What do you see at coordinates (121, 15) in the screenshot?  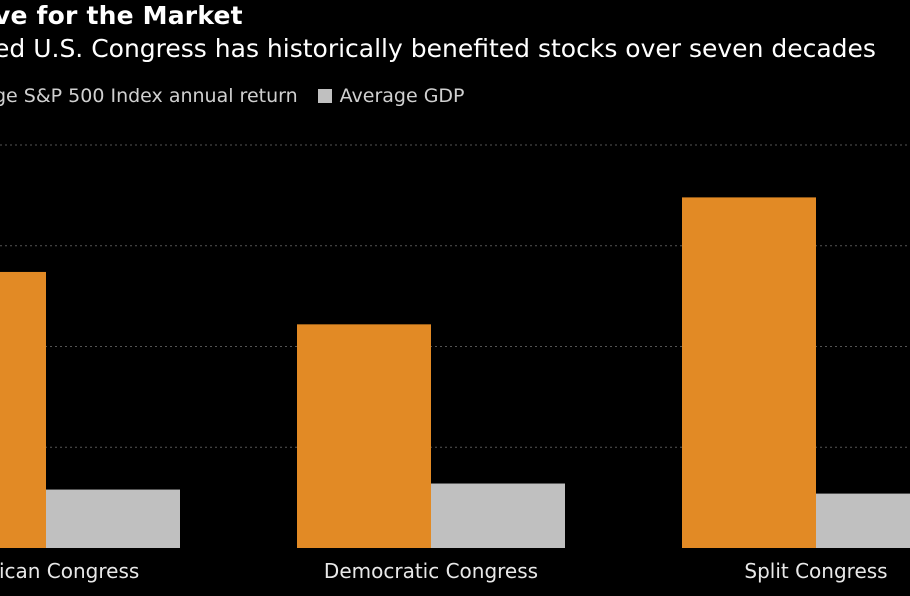 I see `chart-title: ve for the Market` at bounding box center [121, 15].